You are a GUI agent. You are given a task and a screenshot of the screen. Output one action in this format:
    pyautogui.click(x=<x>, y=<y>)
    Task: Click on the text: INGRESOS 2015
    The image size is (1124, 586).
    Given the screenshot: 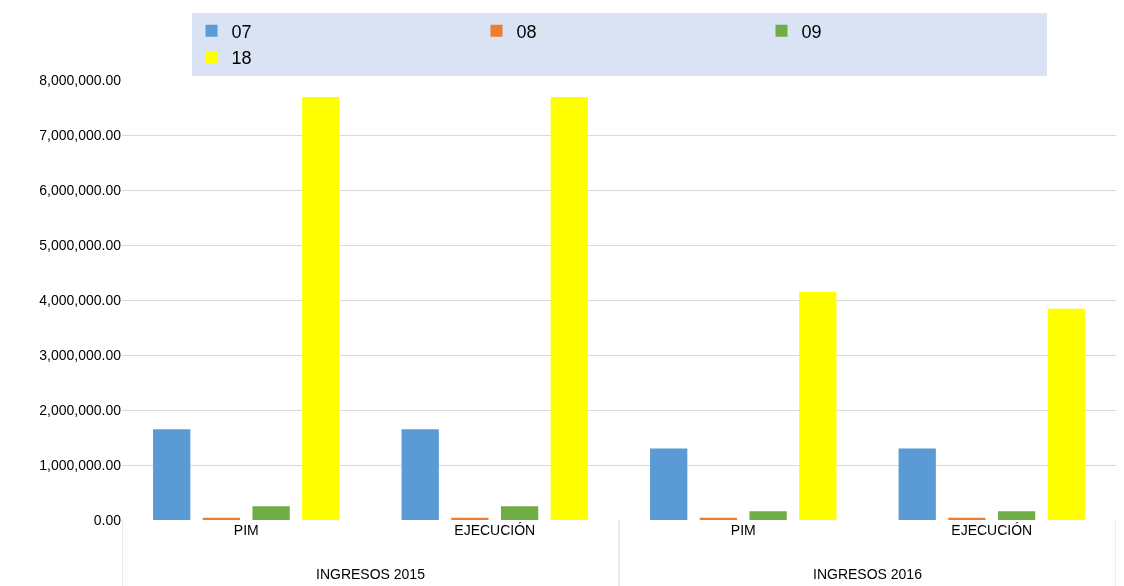 What is the action you would take?
    pyautogui.click(x=371, y=574)
    